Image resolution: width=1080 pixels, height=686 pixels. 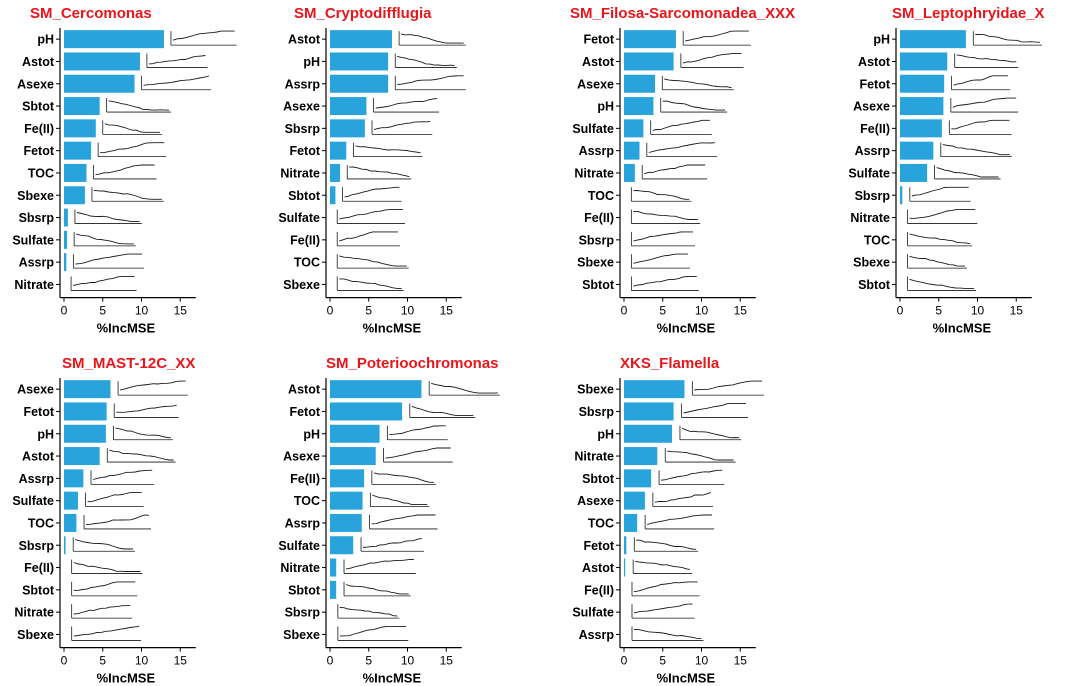 What do you see at coordinates (682, 13) in the screenshot?
I see `panel-title: SM_Filosa-Sarcomonadea_XXX` at bounding box center [682, 13].